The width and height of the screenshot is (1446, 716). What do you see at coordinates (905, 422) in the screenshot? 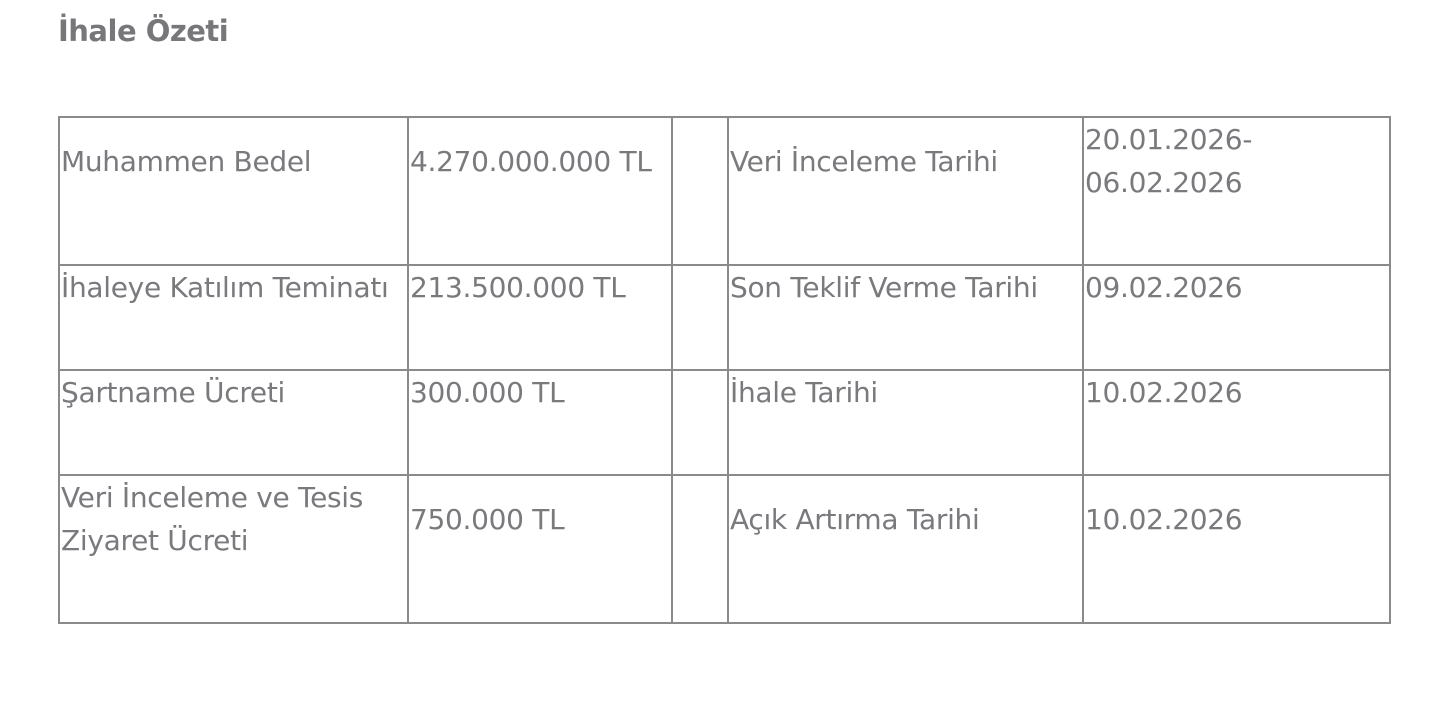
I see `row-label: İhale Tarihi` at bounding box center [905, 422].